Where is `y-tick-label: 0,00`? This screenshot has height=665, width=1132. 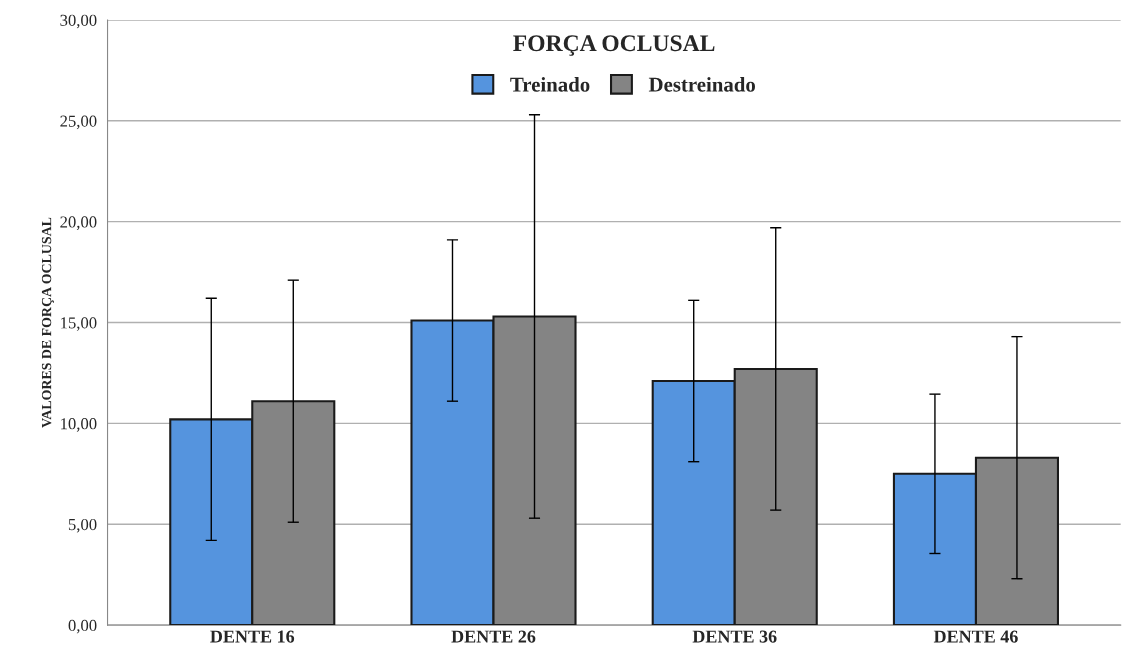
y-tick-label: 0,00 is located at coordinates (82, 626).